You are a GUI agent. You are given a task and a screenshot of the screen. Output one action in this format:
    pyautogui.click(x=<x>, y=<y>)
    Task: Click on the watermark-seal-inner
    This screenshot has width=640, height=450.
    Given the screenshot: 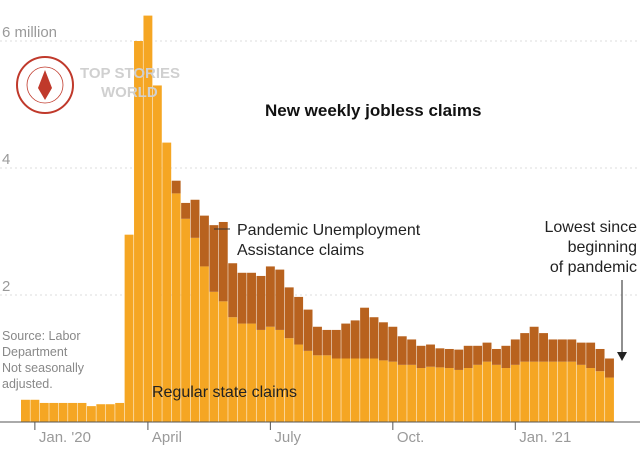 What is the action you would take?
    pyautogui.click(x=45, y=85)
    